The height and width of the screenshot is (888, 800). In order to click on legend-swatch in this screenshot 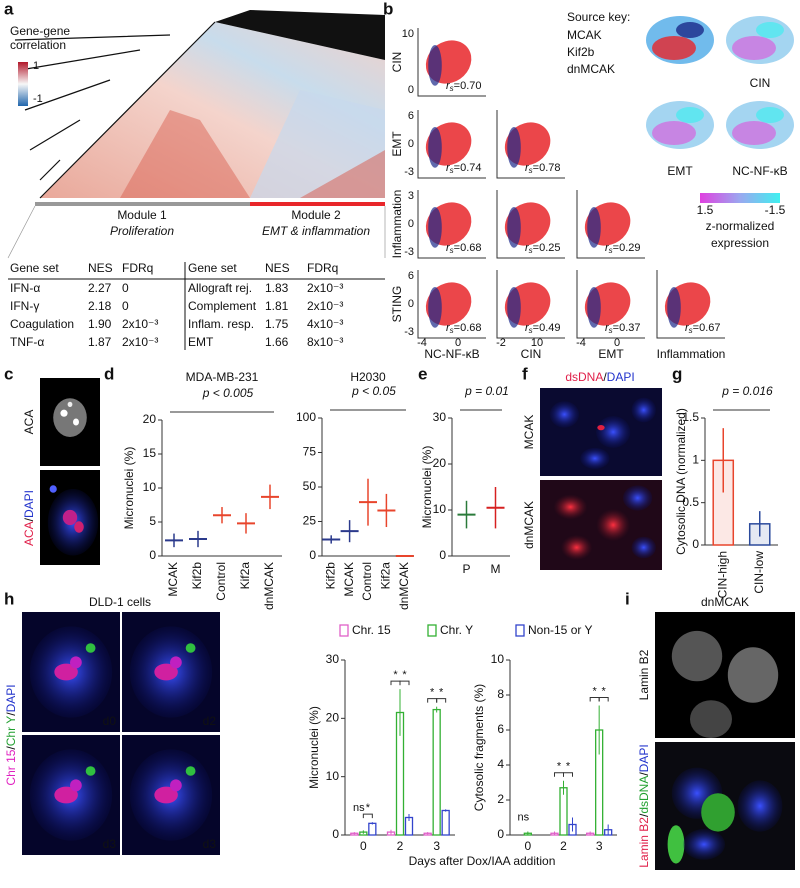, I will do `click(520, 630)`.